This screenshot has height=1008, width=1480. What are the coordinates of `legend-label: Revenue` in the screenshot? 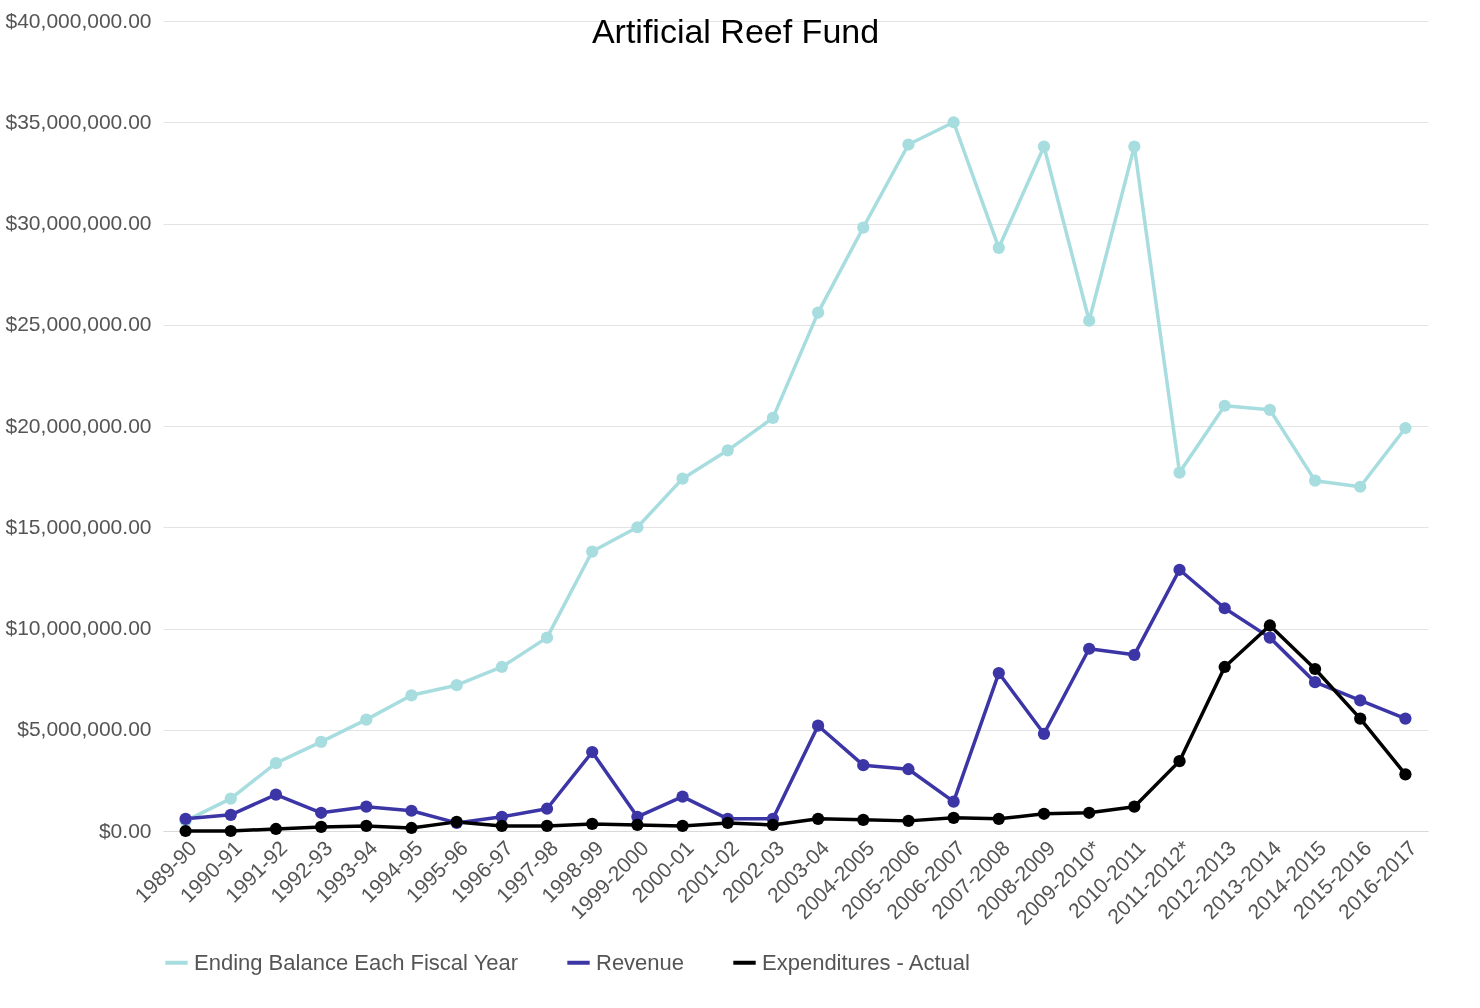 It's located at (640, 962).